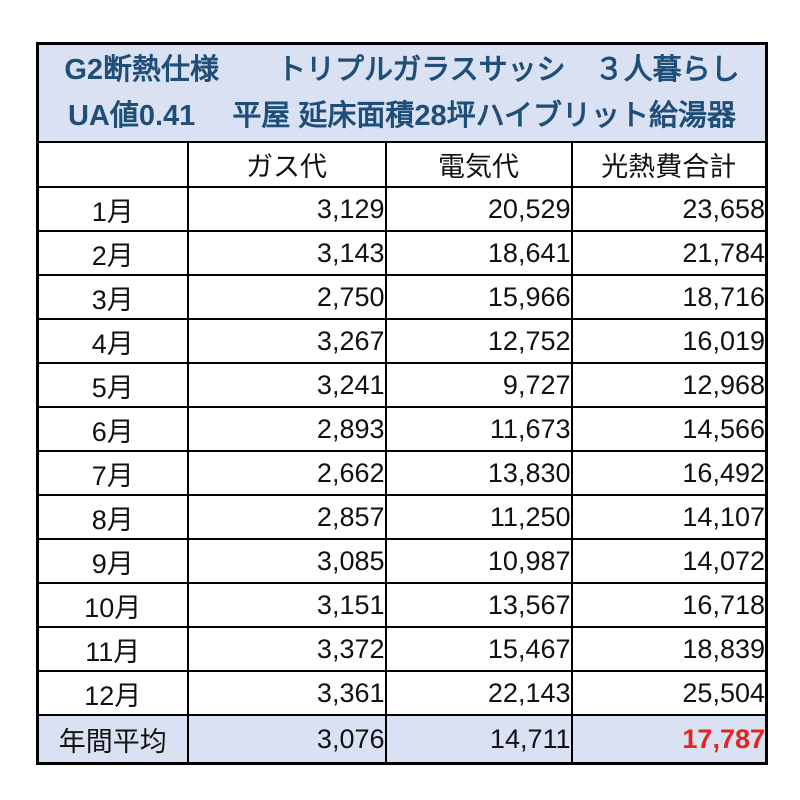  I want to click on column-header-electric: 電気代, so click(478, 164).